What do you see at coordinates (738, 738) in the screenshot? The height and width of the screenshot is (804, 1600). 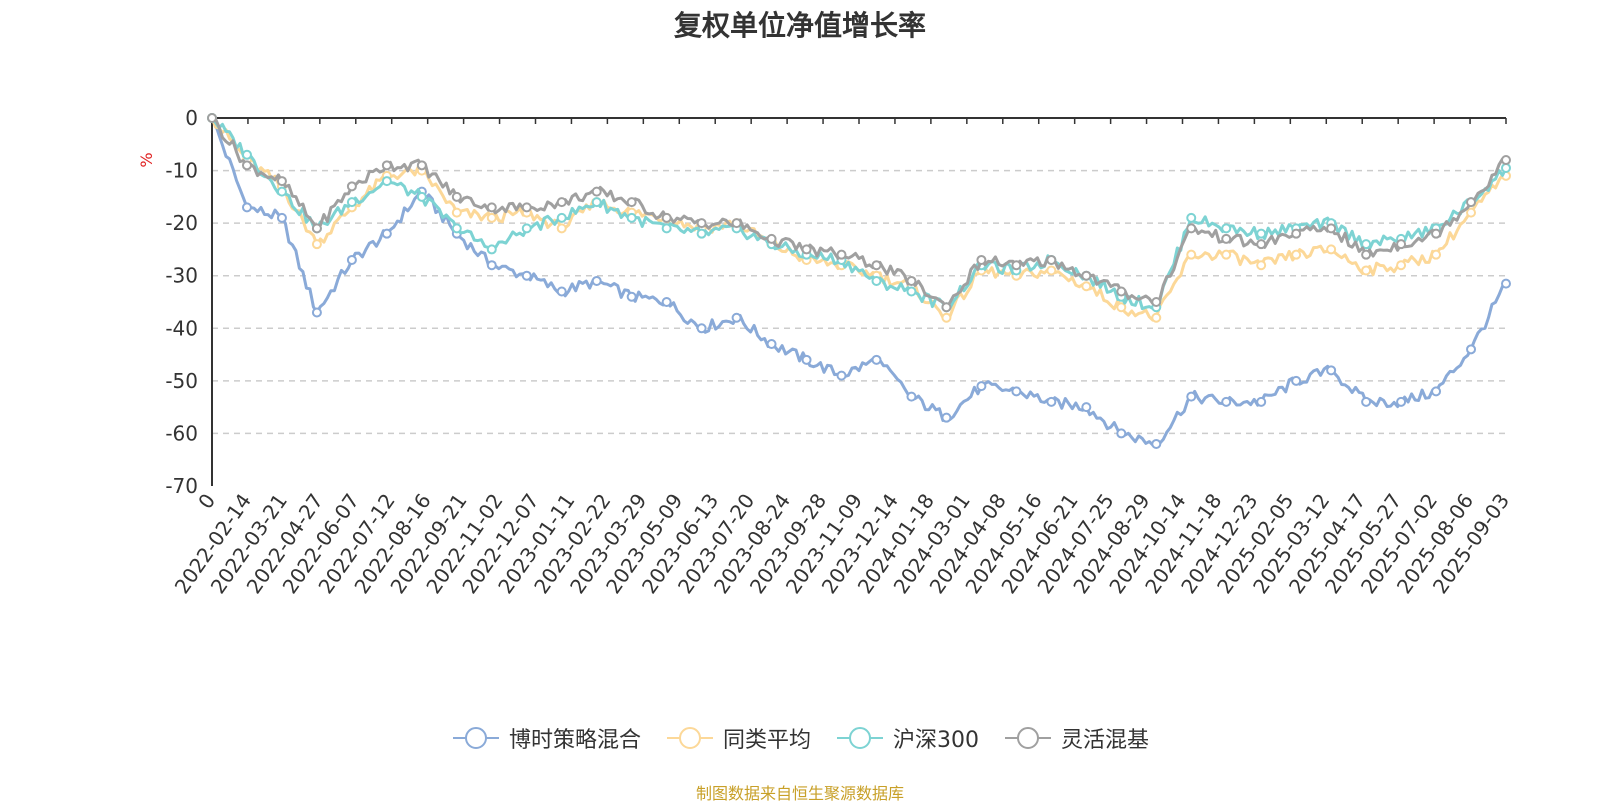 I see `legend-item: 同类平均` at bounding box center [738, 738].